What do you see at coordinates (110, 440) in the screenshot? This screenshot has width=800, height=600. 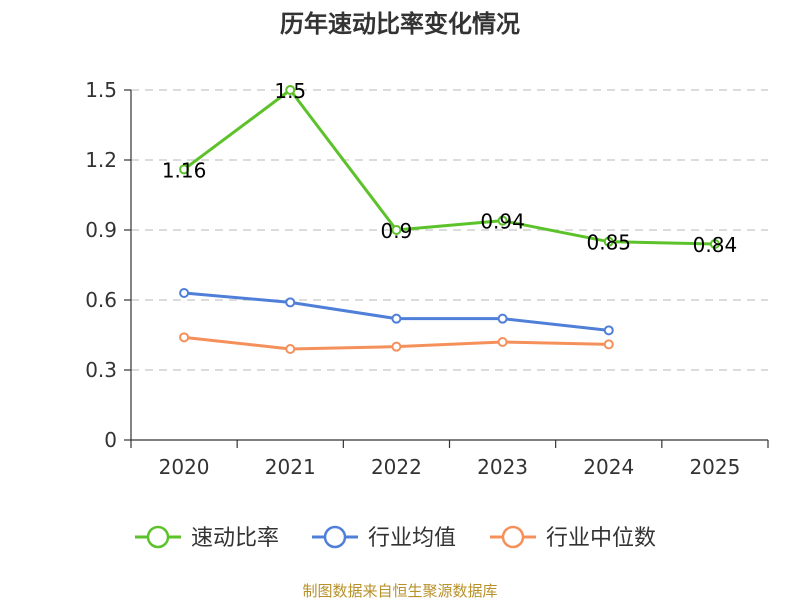 I see `y-tick-label: 0` at bounding box center [110, 440].